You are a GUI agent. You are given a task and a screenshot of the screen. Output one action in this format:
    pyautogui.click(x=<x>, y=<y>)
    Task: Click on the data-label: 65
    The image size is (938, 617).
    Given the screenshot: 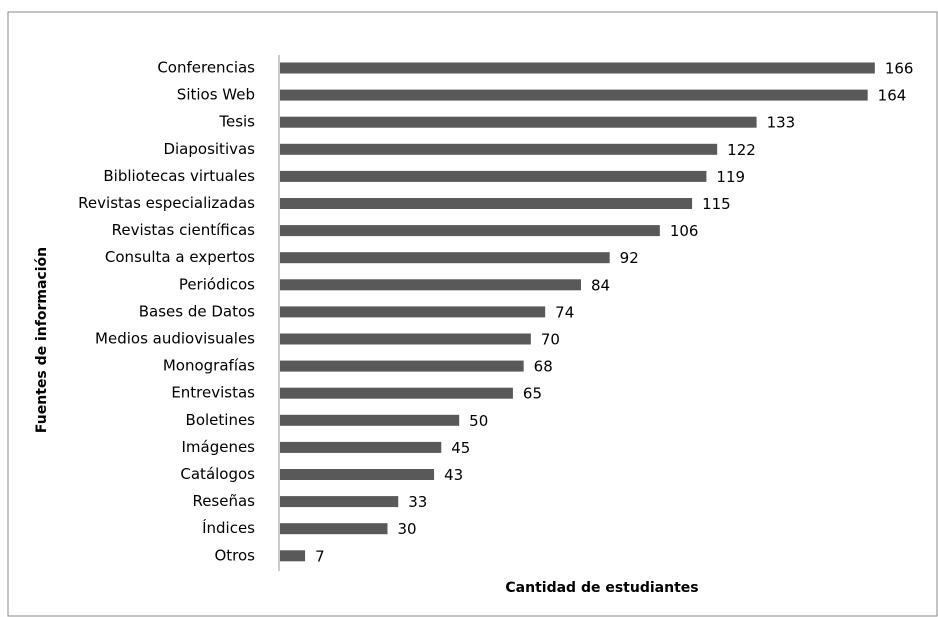 What is the action you would take?
    pyautogui.click(x=532, y=394)
    